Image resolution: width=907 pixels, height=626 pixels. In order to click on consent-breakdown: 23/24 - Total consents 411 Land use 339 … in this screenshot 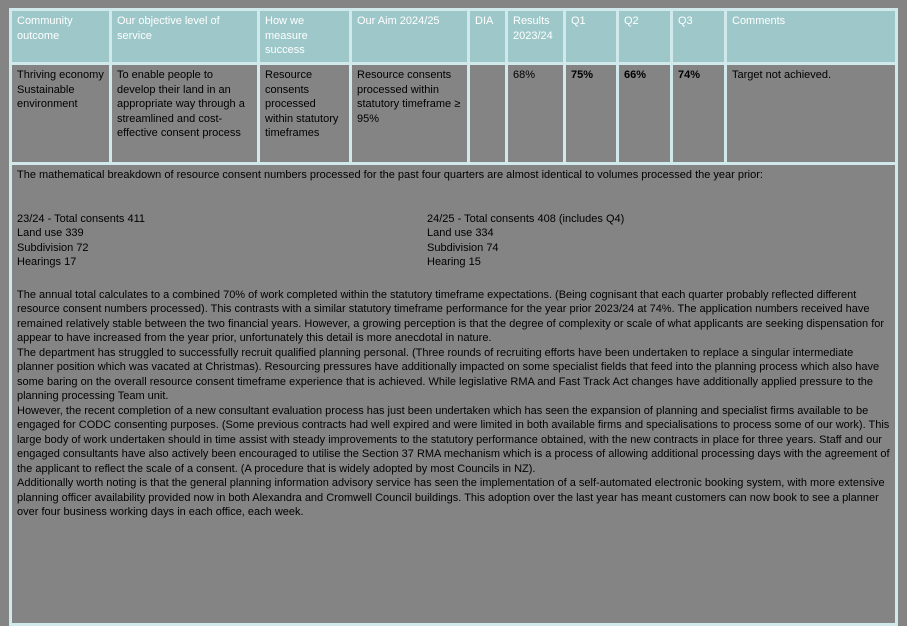, I will do `click(453, 241)`.